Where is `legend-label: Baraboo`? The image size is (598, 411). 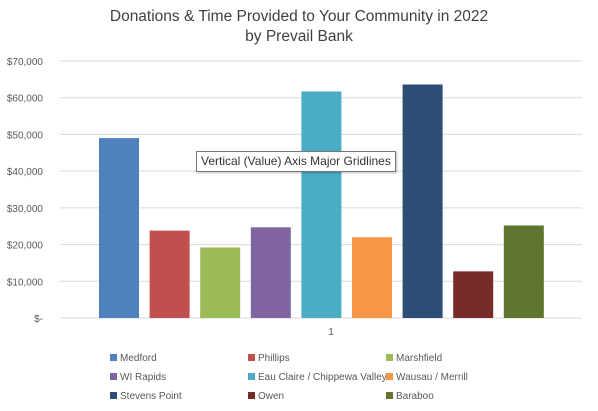 legend-label: Baraboo is located at coordinates (415, 396).